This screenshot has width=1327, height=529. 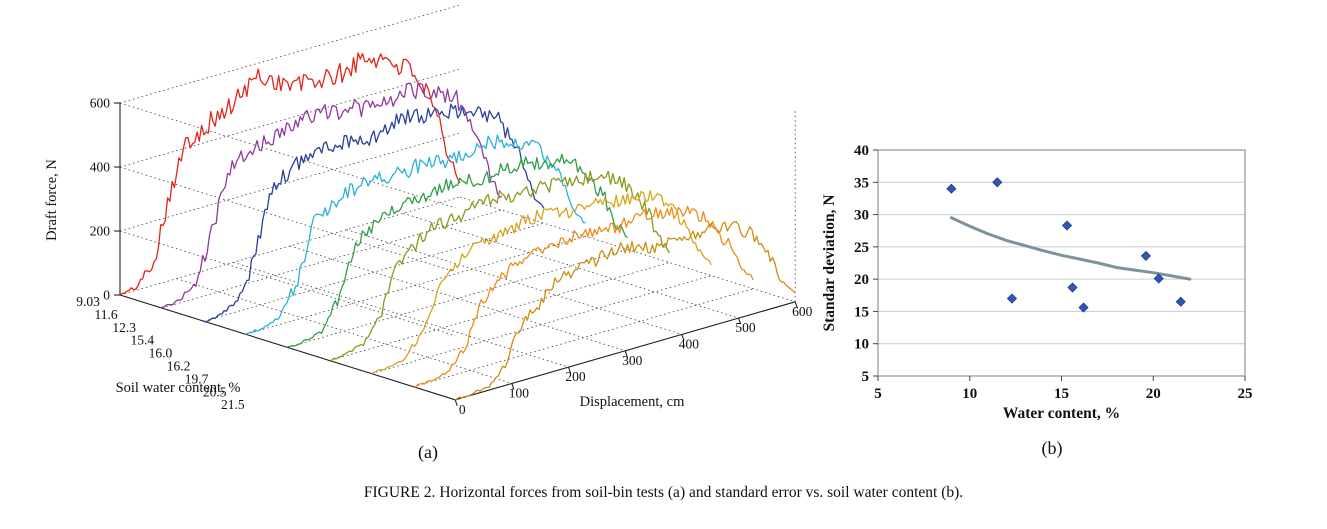 I want to click on z-tick-label: 400, so click(x=100, y=167).